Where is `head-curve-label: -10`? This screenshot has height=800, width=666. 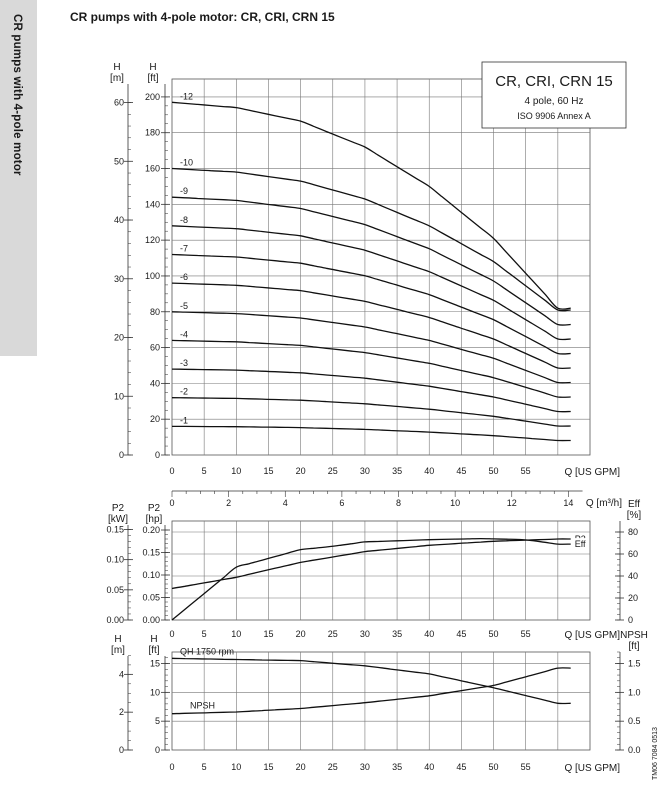 head-curve-label: -10 is located at coordinates (186, 163).